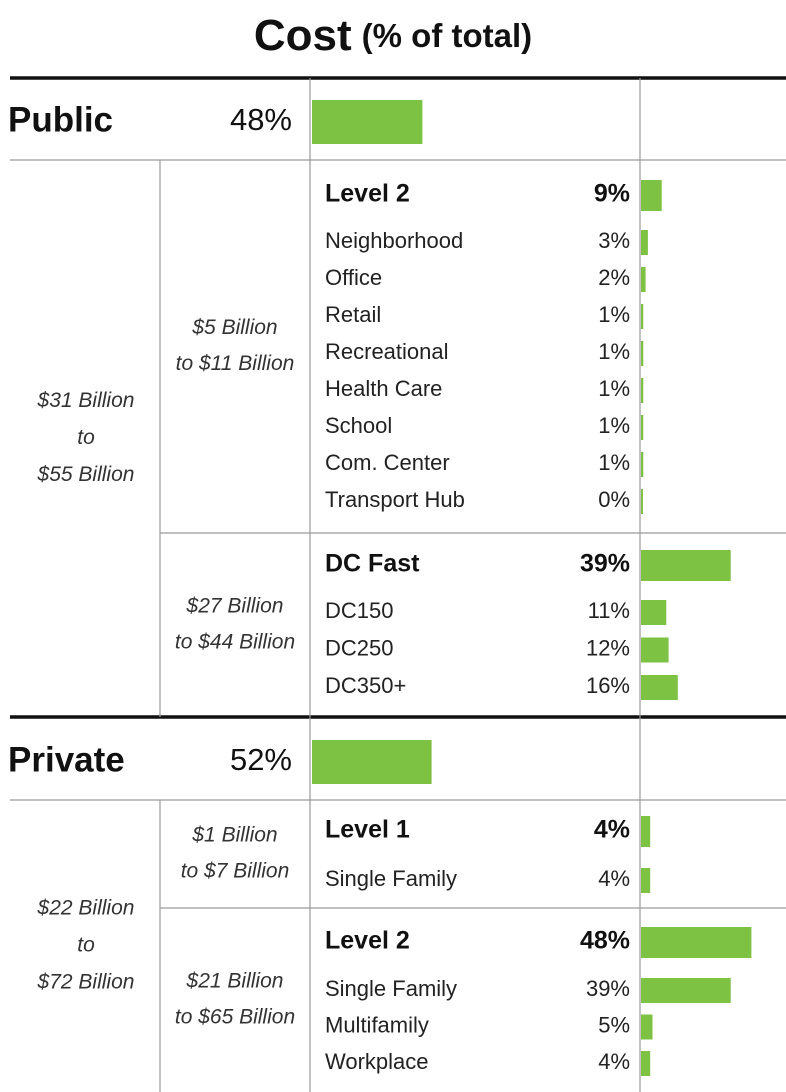 The image size is (786, 1092). Describe the element at coordinates (235, 871) in the screenshot. I see `range-text: to $7 Billion` at that location.